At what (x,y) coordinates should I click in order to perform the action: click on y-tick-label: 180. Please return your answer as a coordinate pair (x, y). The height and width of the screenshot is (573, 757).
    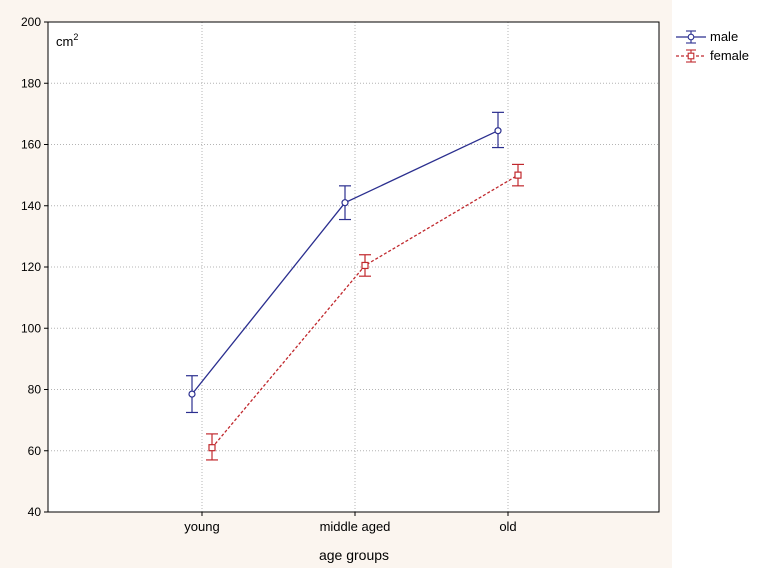
    Looking at the image, I should click on (31, 83).